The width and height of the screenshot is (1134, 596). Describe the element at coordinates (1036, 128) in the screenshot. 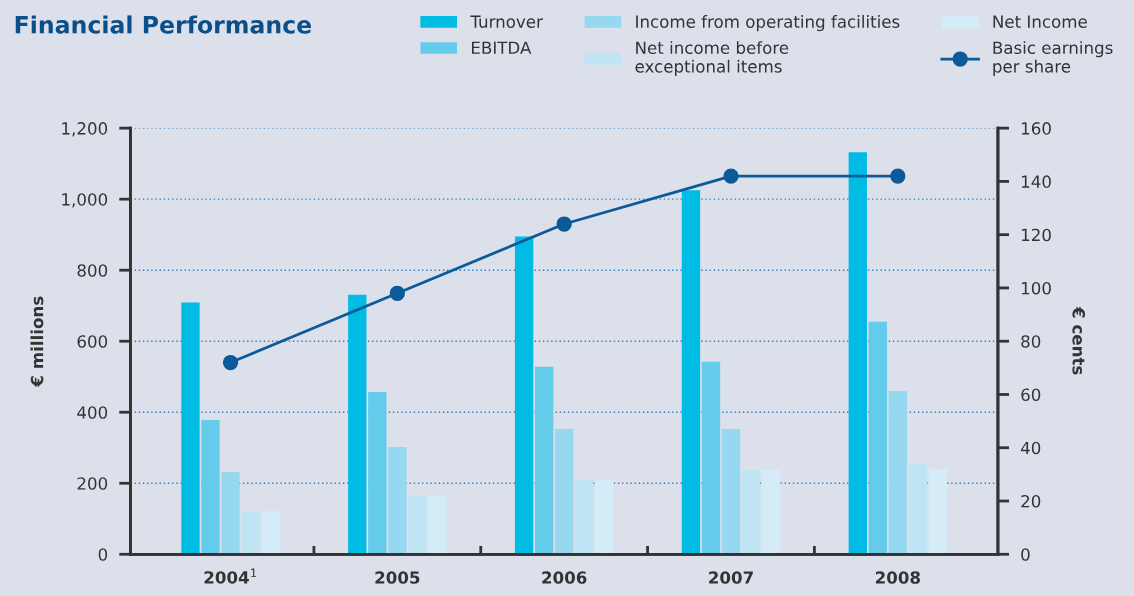

I see `y2-tick-label: 160` at that location.